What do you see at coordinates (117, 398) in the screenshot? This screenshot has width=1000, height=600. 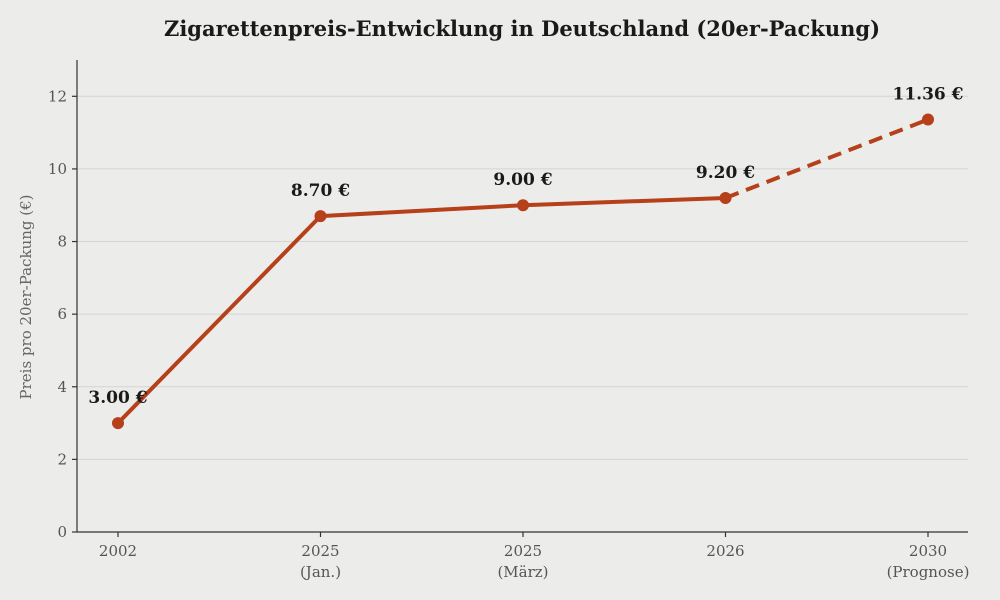 I see `data-label: 3.00 €` at bounding box center [117, 398].